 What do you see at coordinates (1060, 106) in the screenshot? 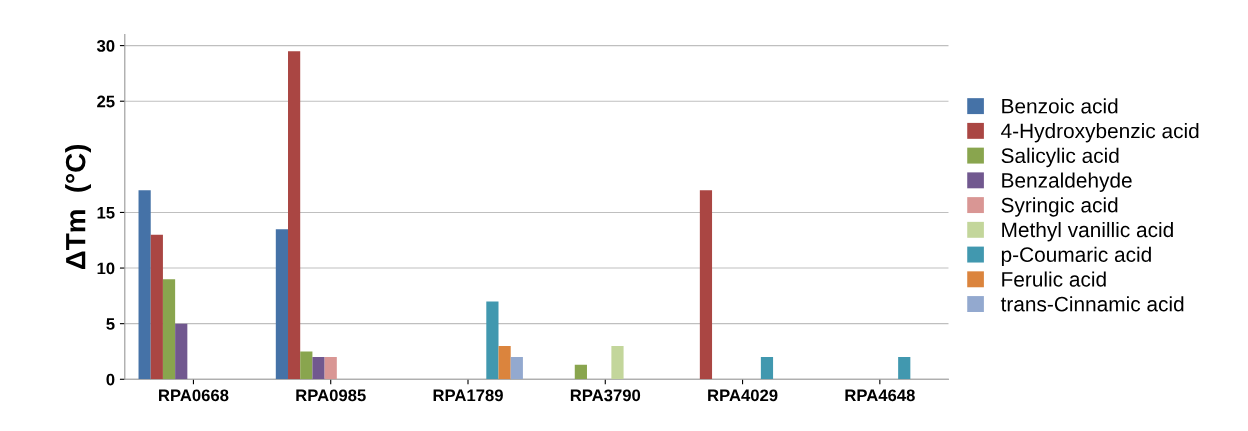
I see `legend-label: Benzoic acid` at bounding box center [1060, 106].